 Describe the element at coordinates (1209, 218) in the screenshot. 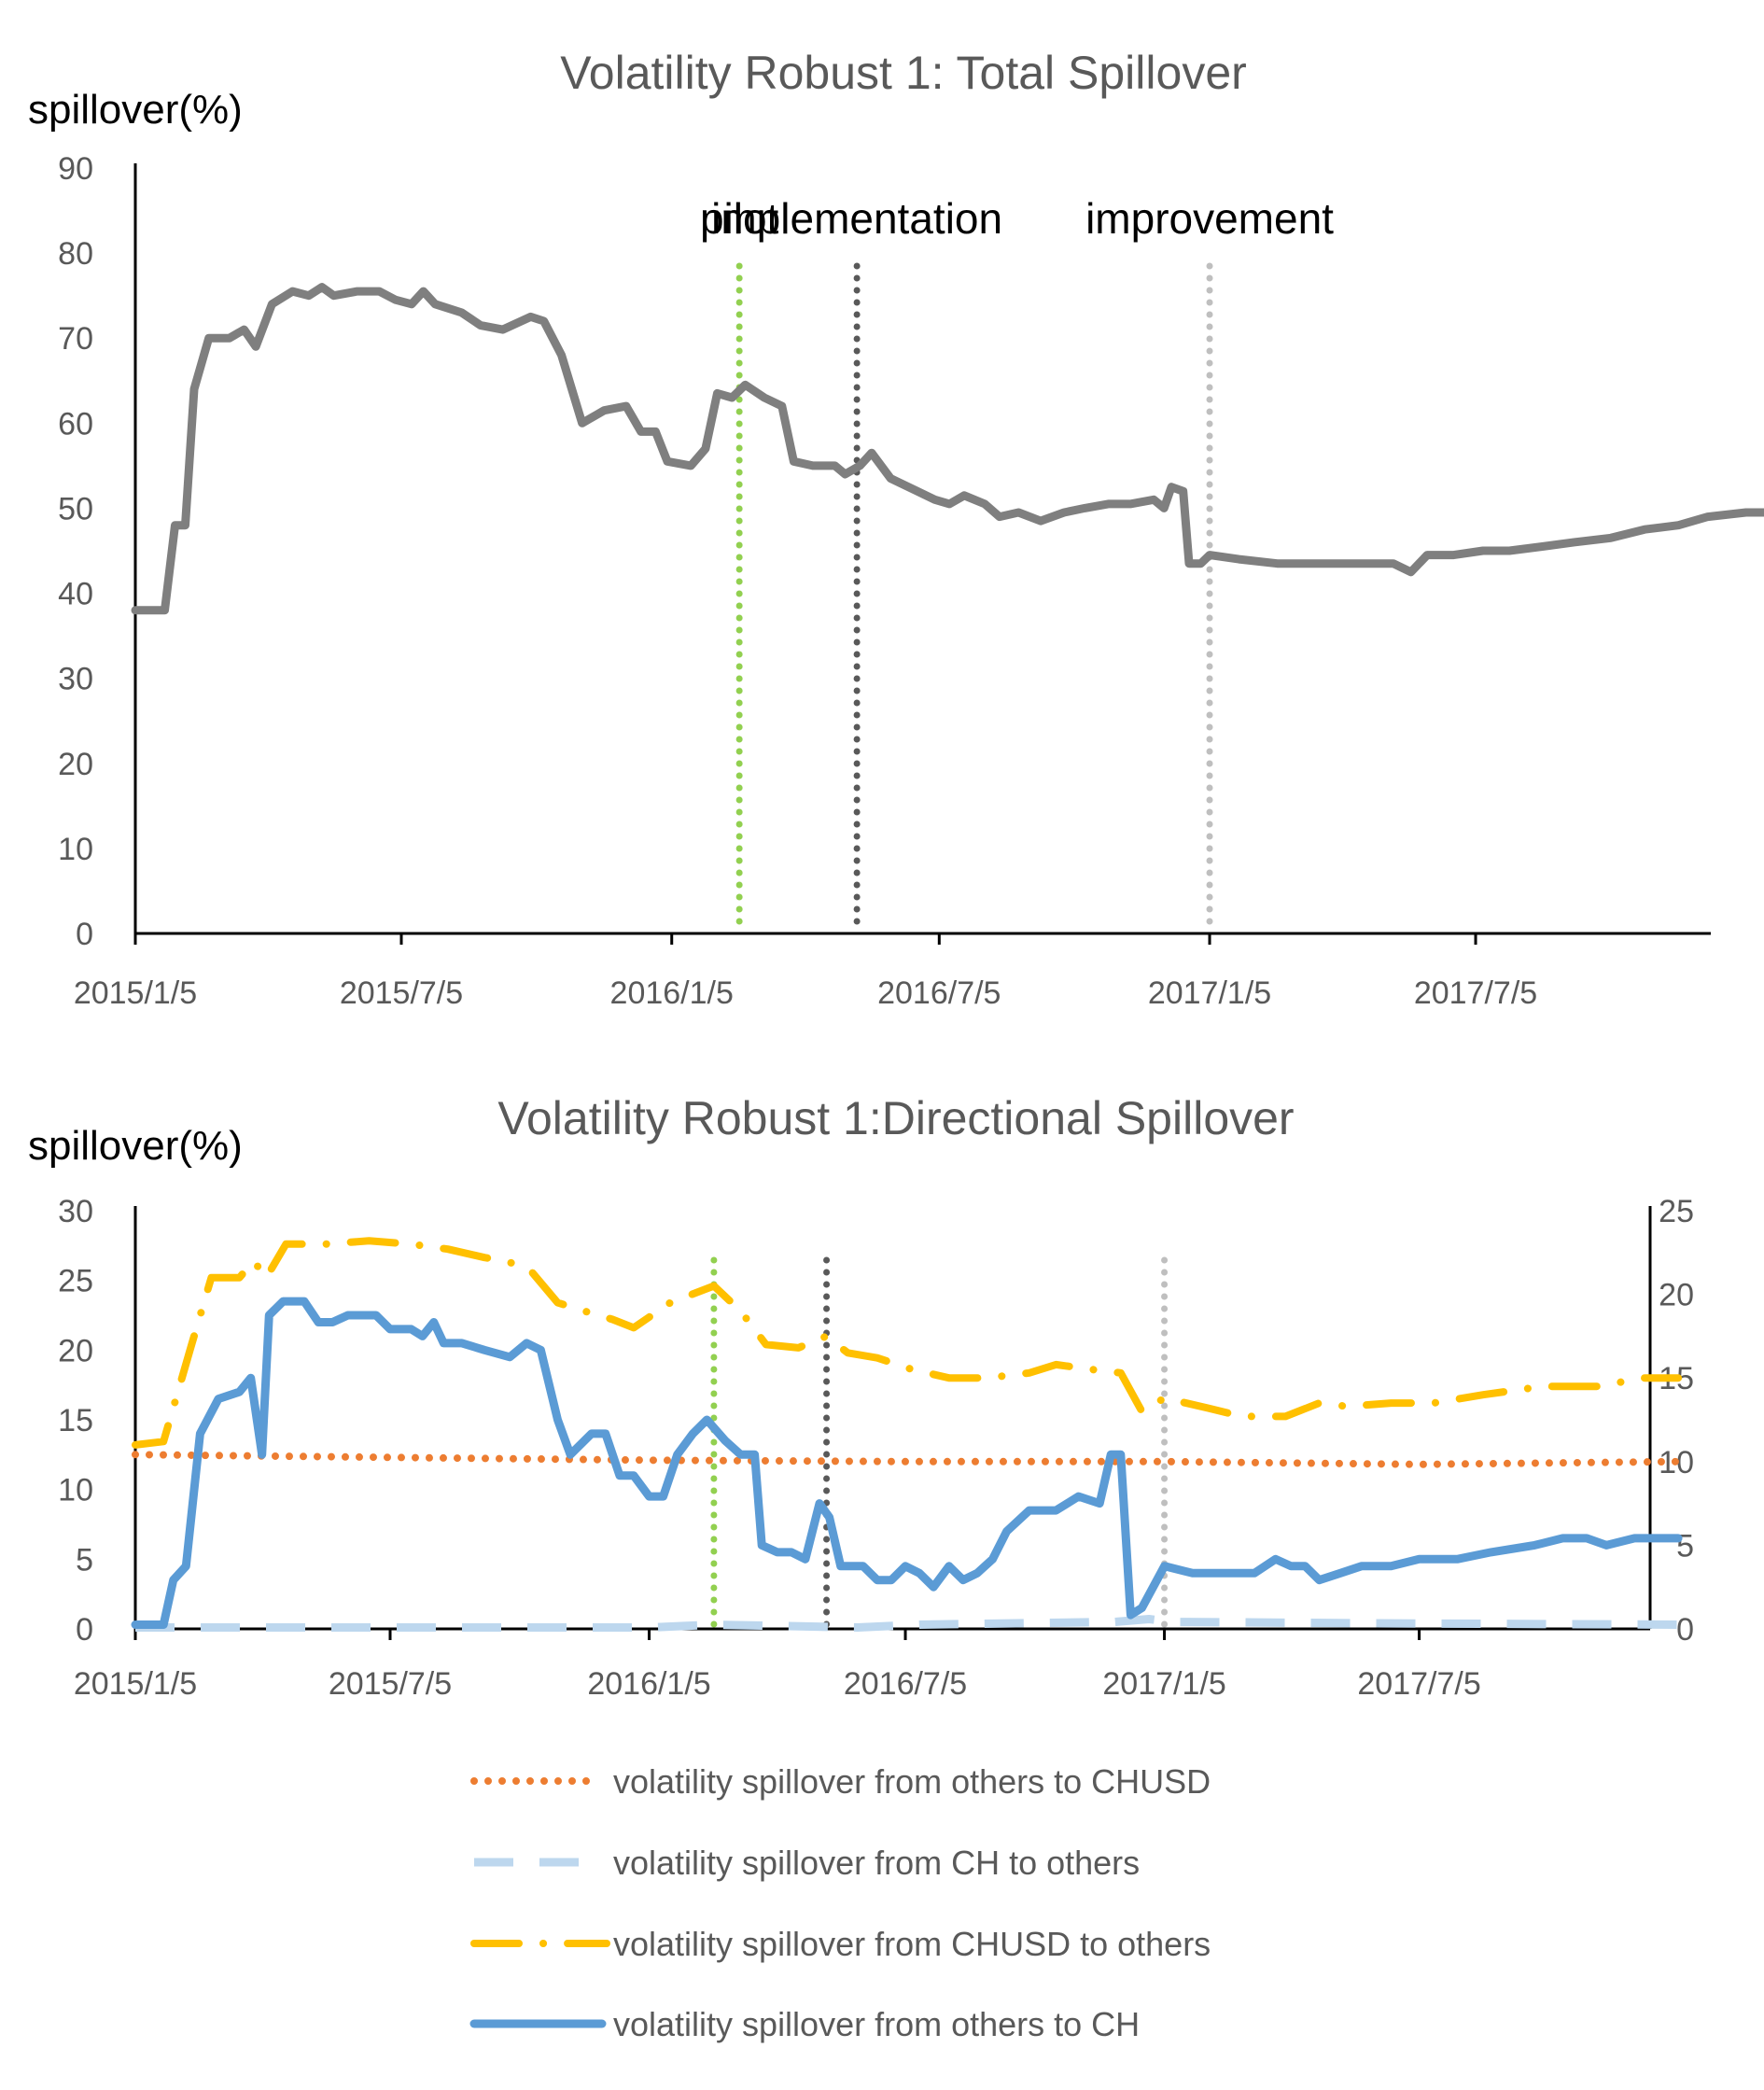

I see `event-label-improvement: improvement` at that location.